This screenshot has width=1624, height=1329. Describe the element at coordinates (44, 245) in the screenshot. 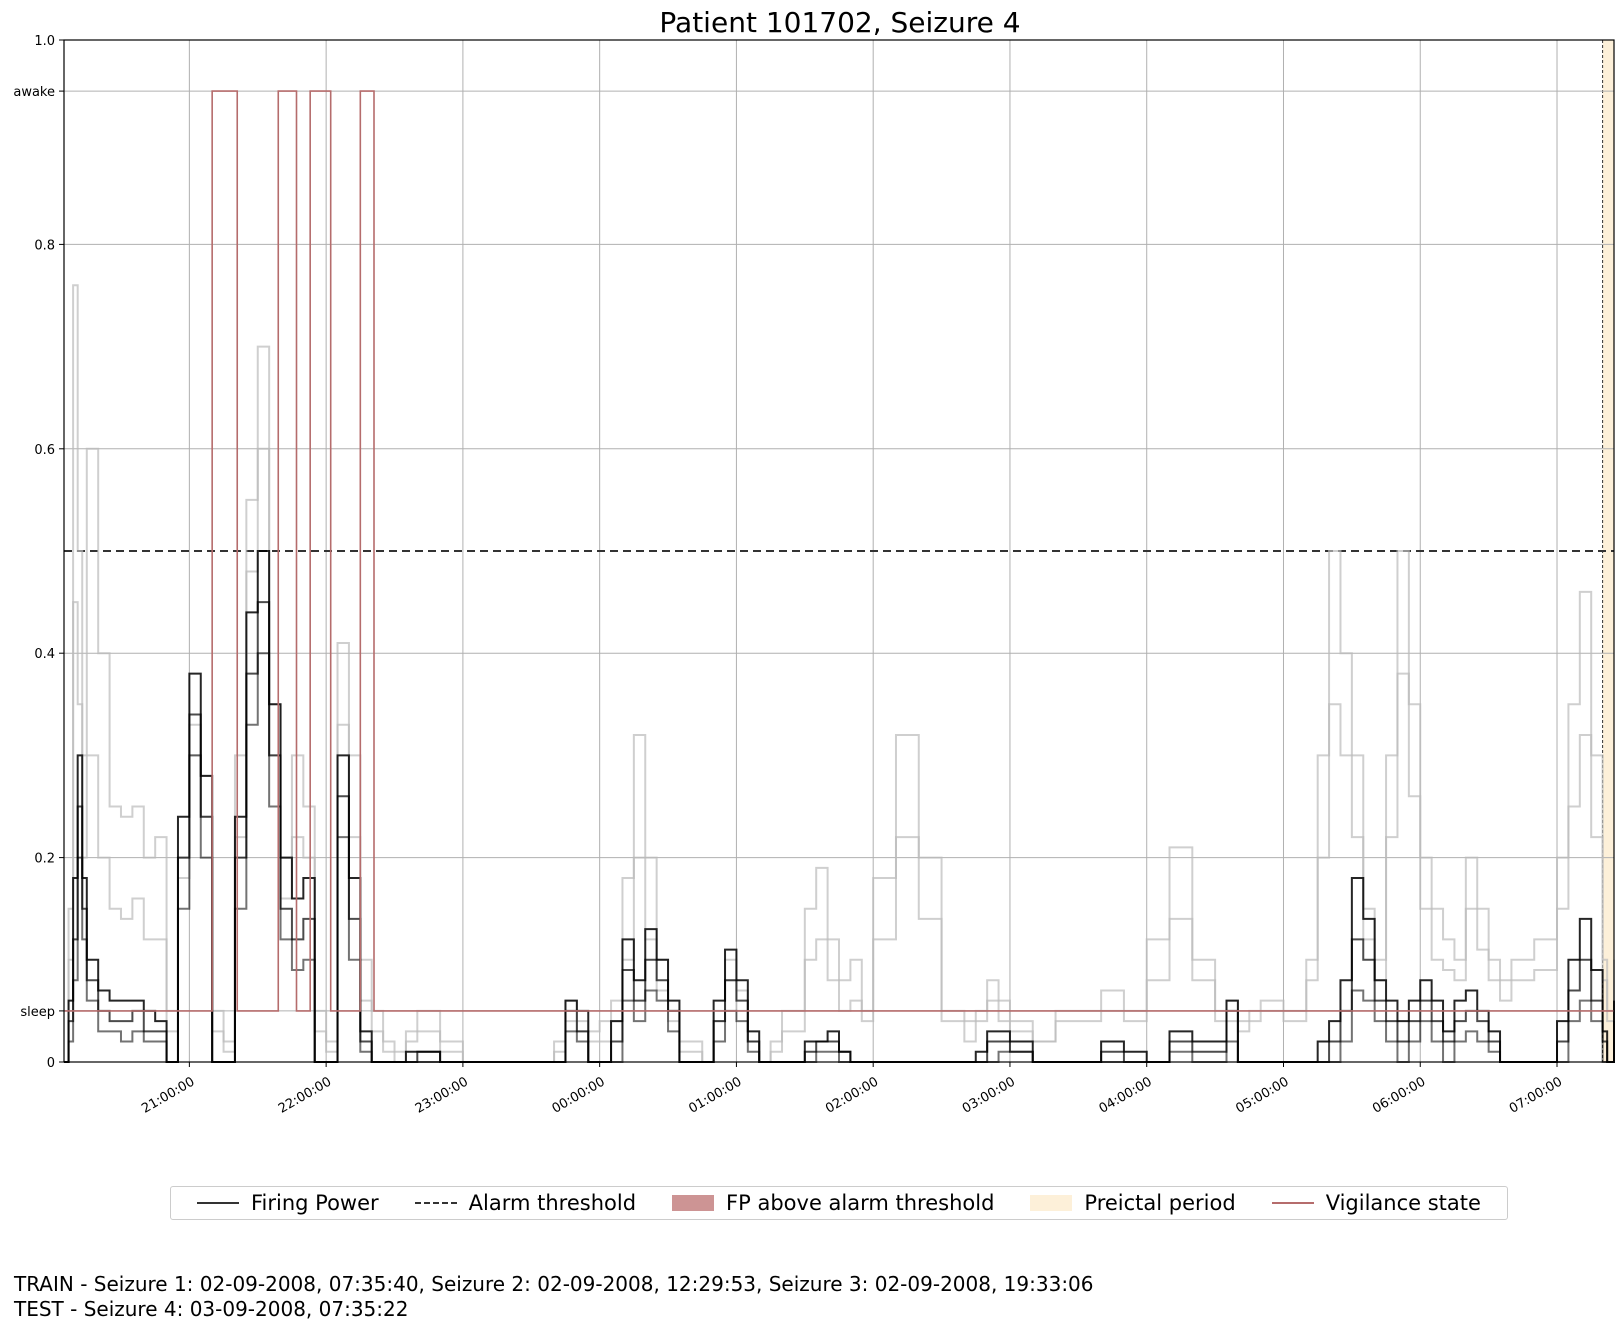

I see `y-tick-label: 0.8` at that location.